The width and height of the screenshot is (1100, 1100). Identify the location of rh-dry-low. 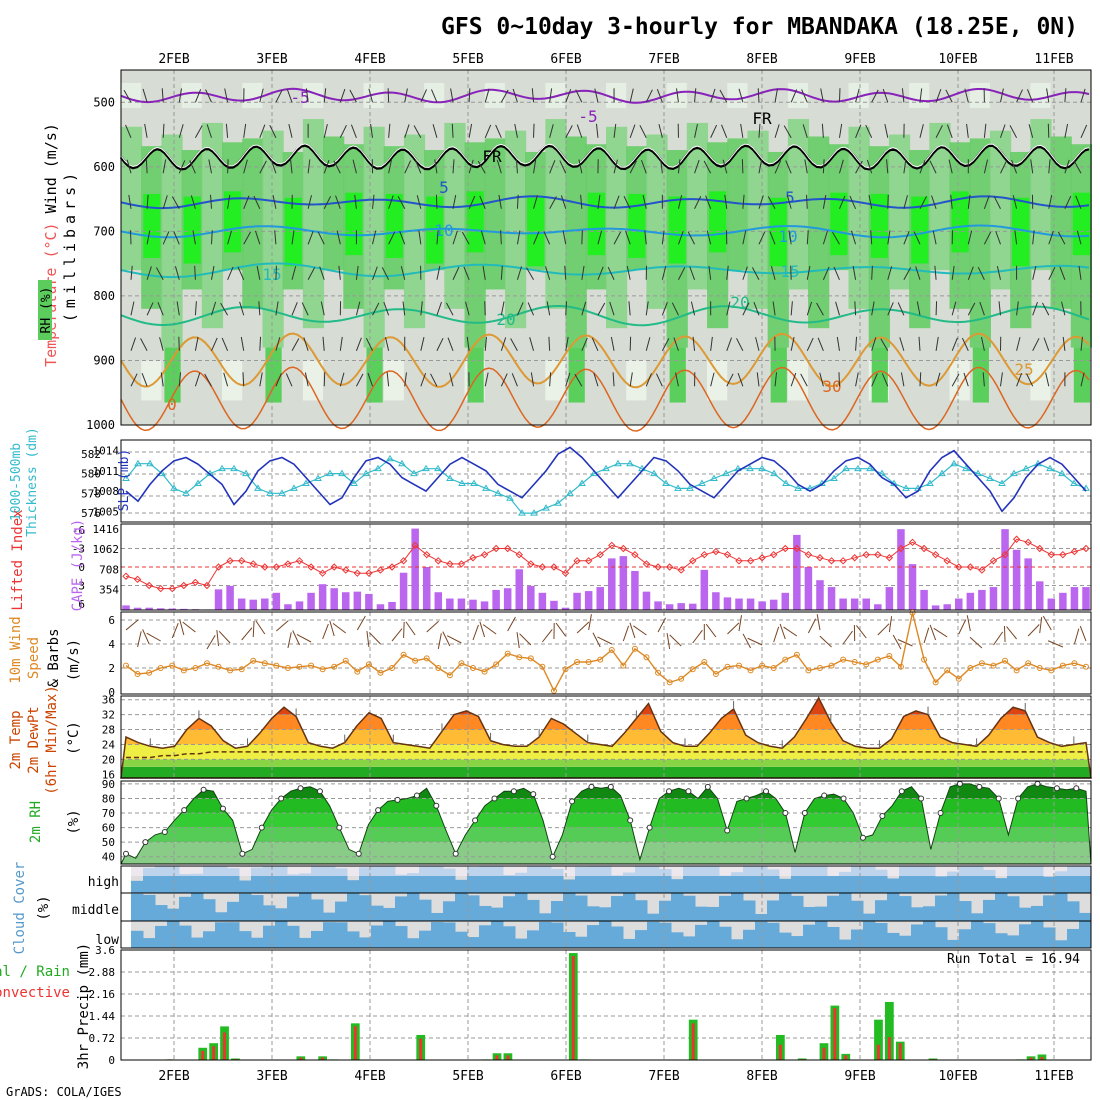
(717, 380).